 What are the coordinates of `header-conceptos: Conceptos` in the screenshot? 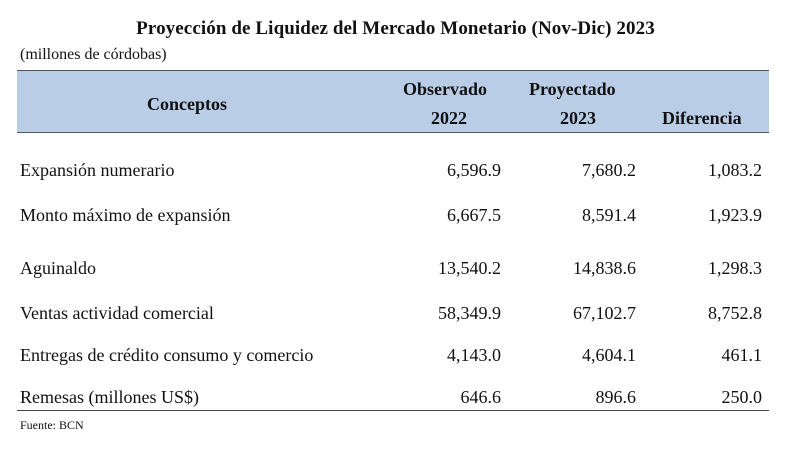 It's located at (187, 104).